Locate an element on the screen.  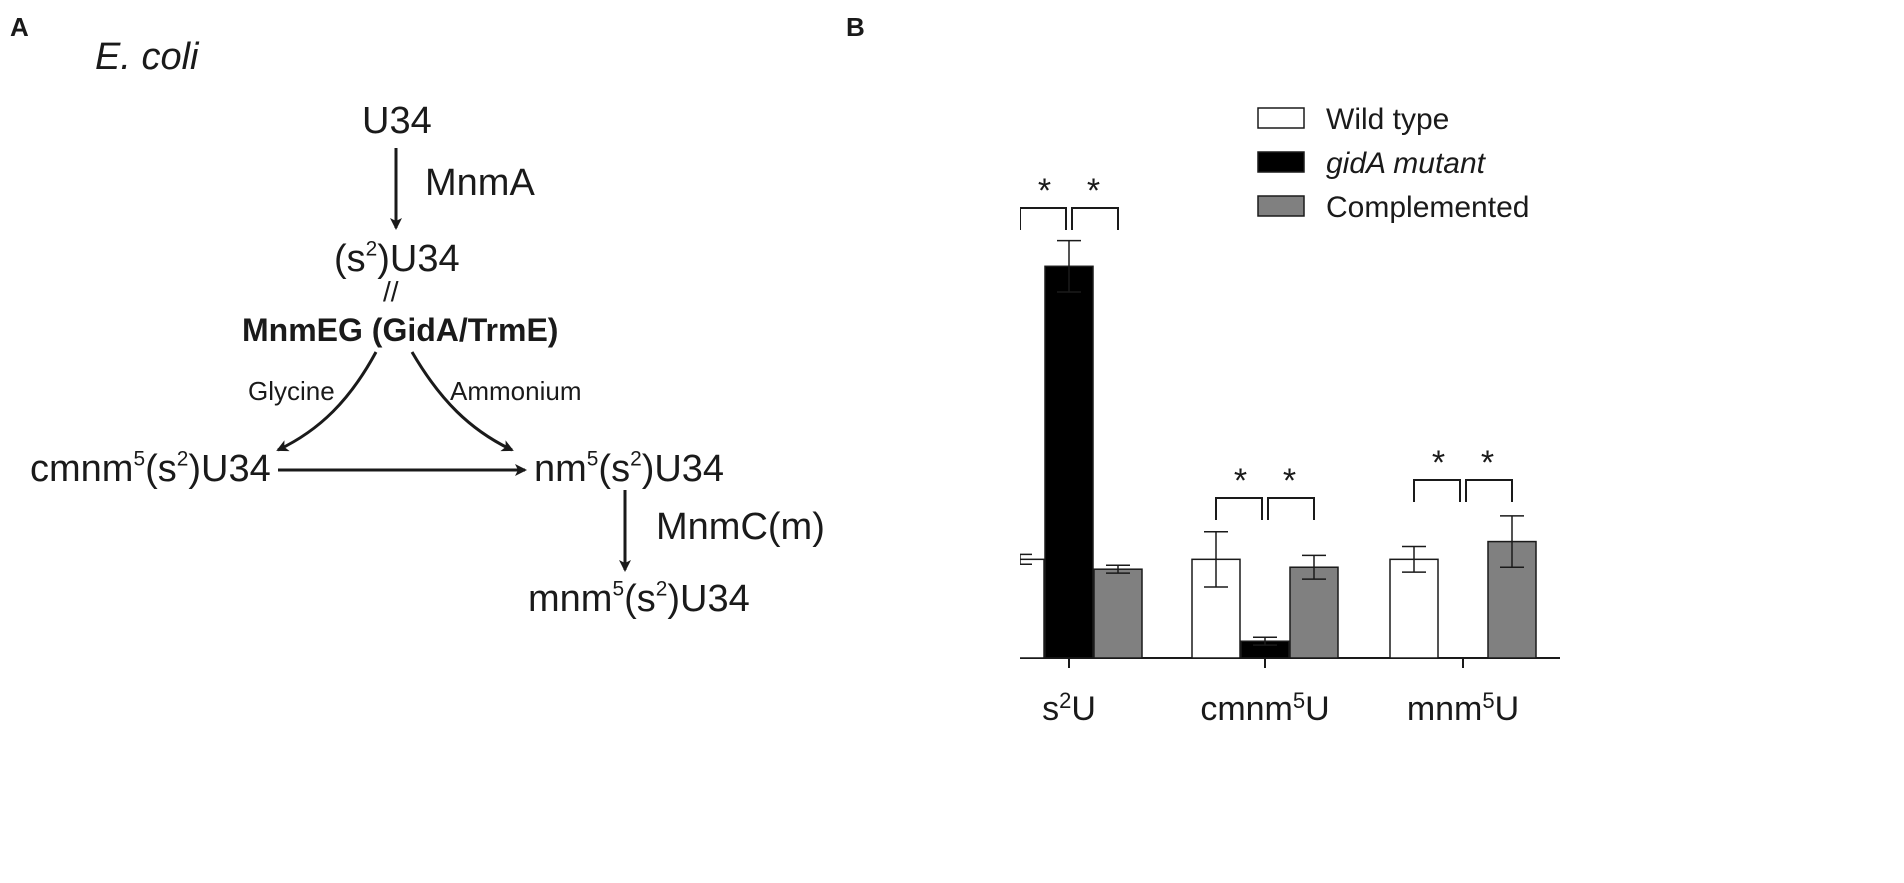
u34-label: U34 is located at coordinates (397, 121).